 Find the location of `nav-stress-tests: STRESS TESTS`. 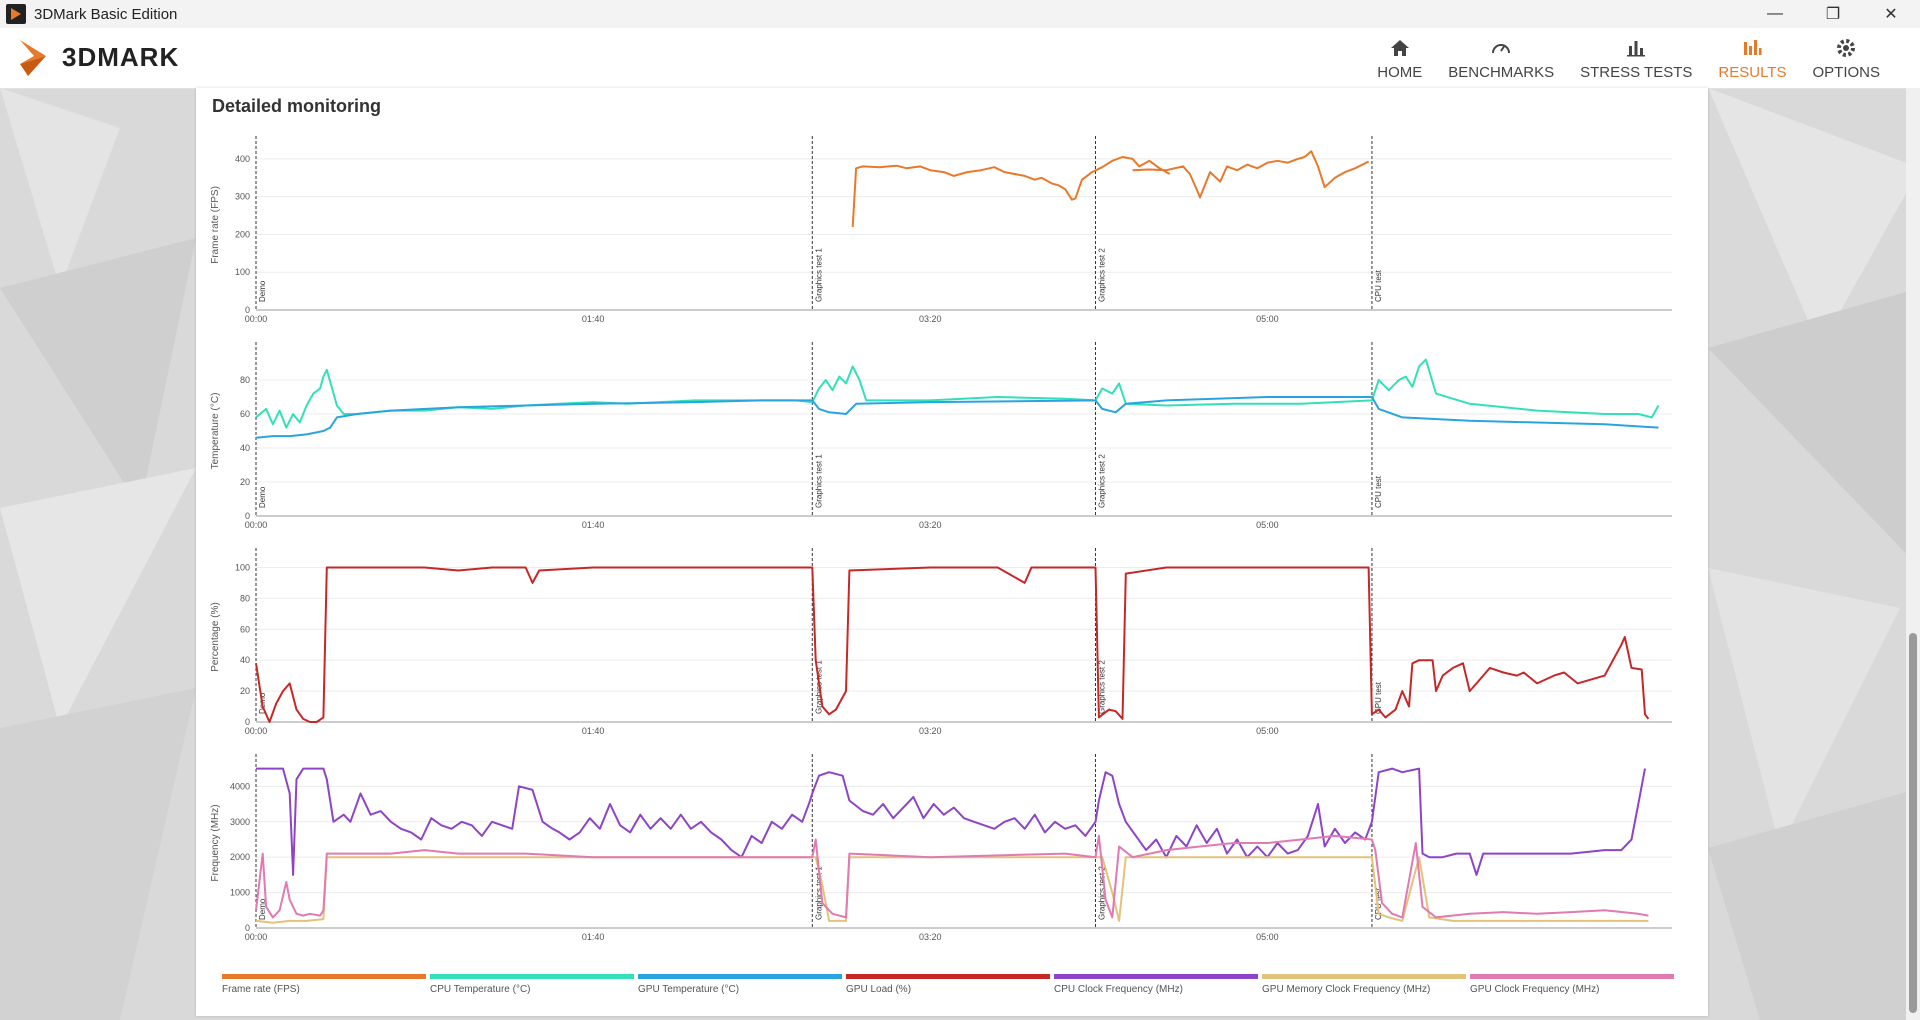

nav-stress-tests: STRESS TESTS is located at coordinates (1636, 58).